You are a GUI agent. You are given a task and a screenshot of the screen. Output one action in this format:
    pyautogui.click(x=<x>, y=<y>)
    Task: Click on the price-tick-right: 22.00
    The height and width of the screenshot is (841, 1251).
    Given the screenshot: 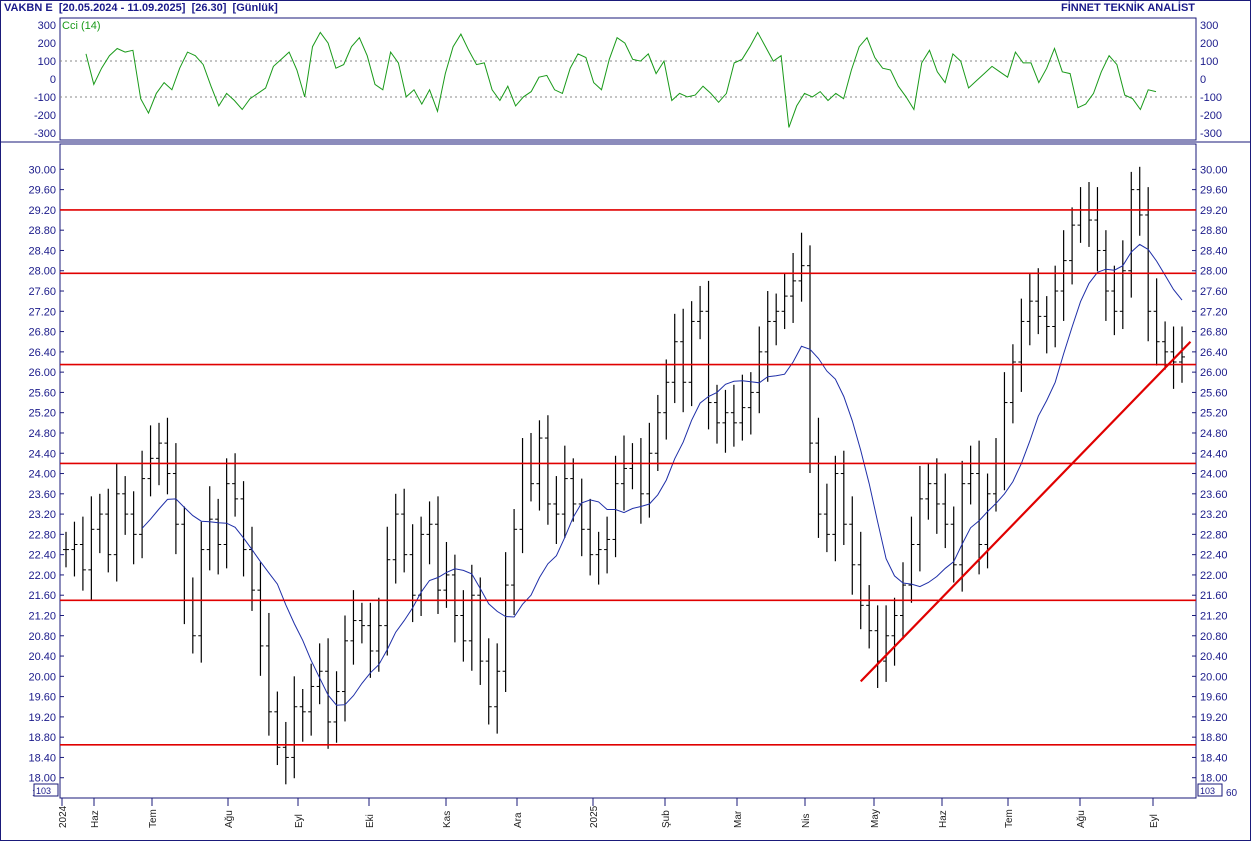 What is the action you would take?
    pyautogui.click(x=1214, y=576)
    